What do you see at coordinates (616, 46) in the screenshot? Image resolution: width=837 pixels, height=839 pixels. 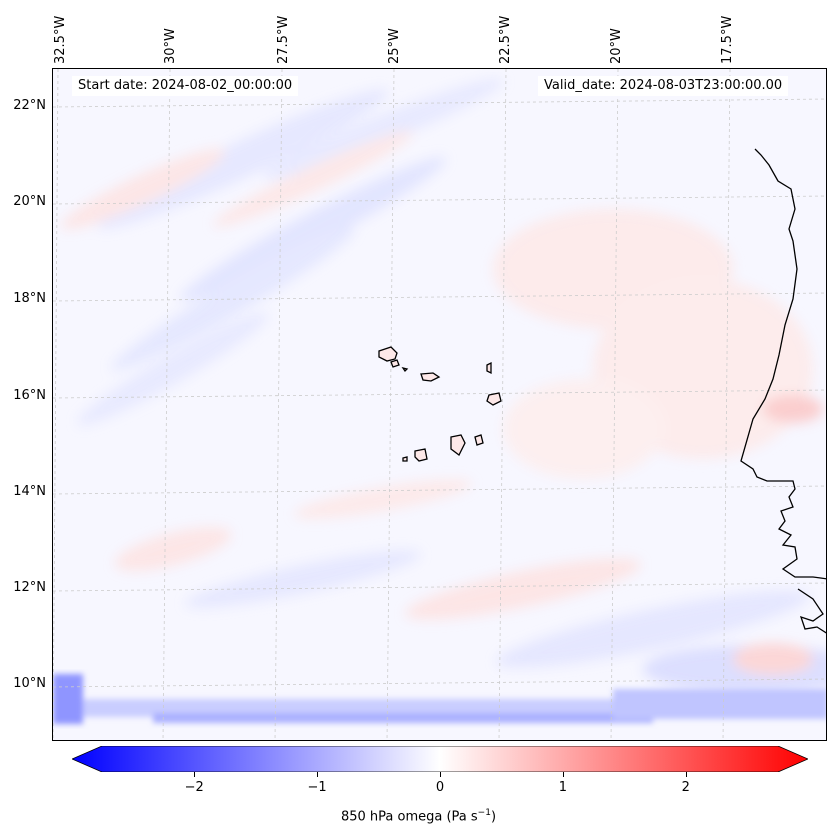 I see `lon-label-20w: 20°W` at bounding box center [616, 46].